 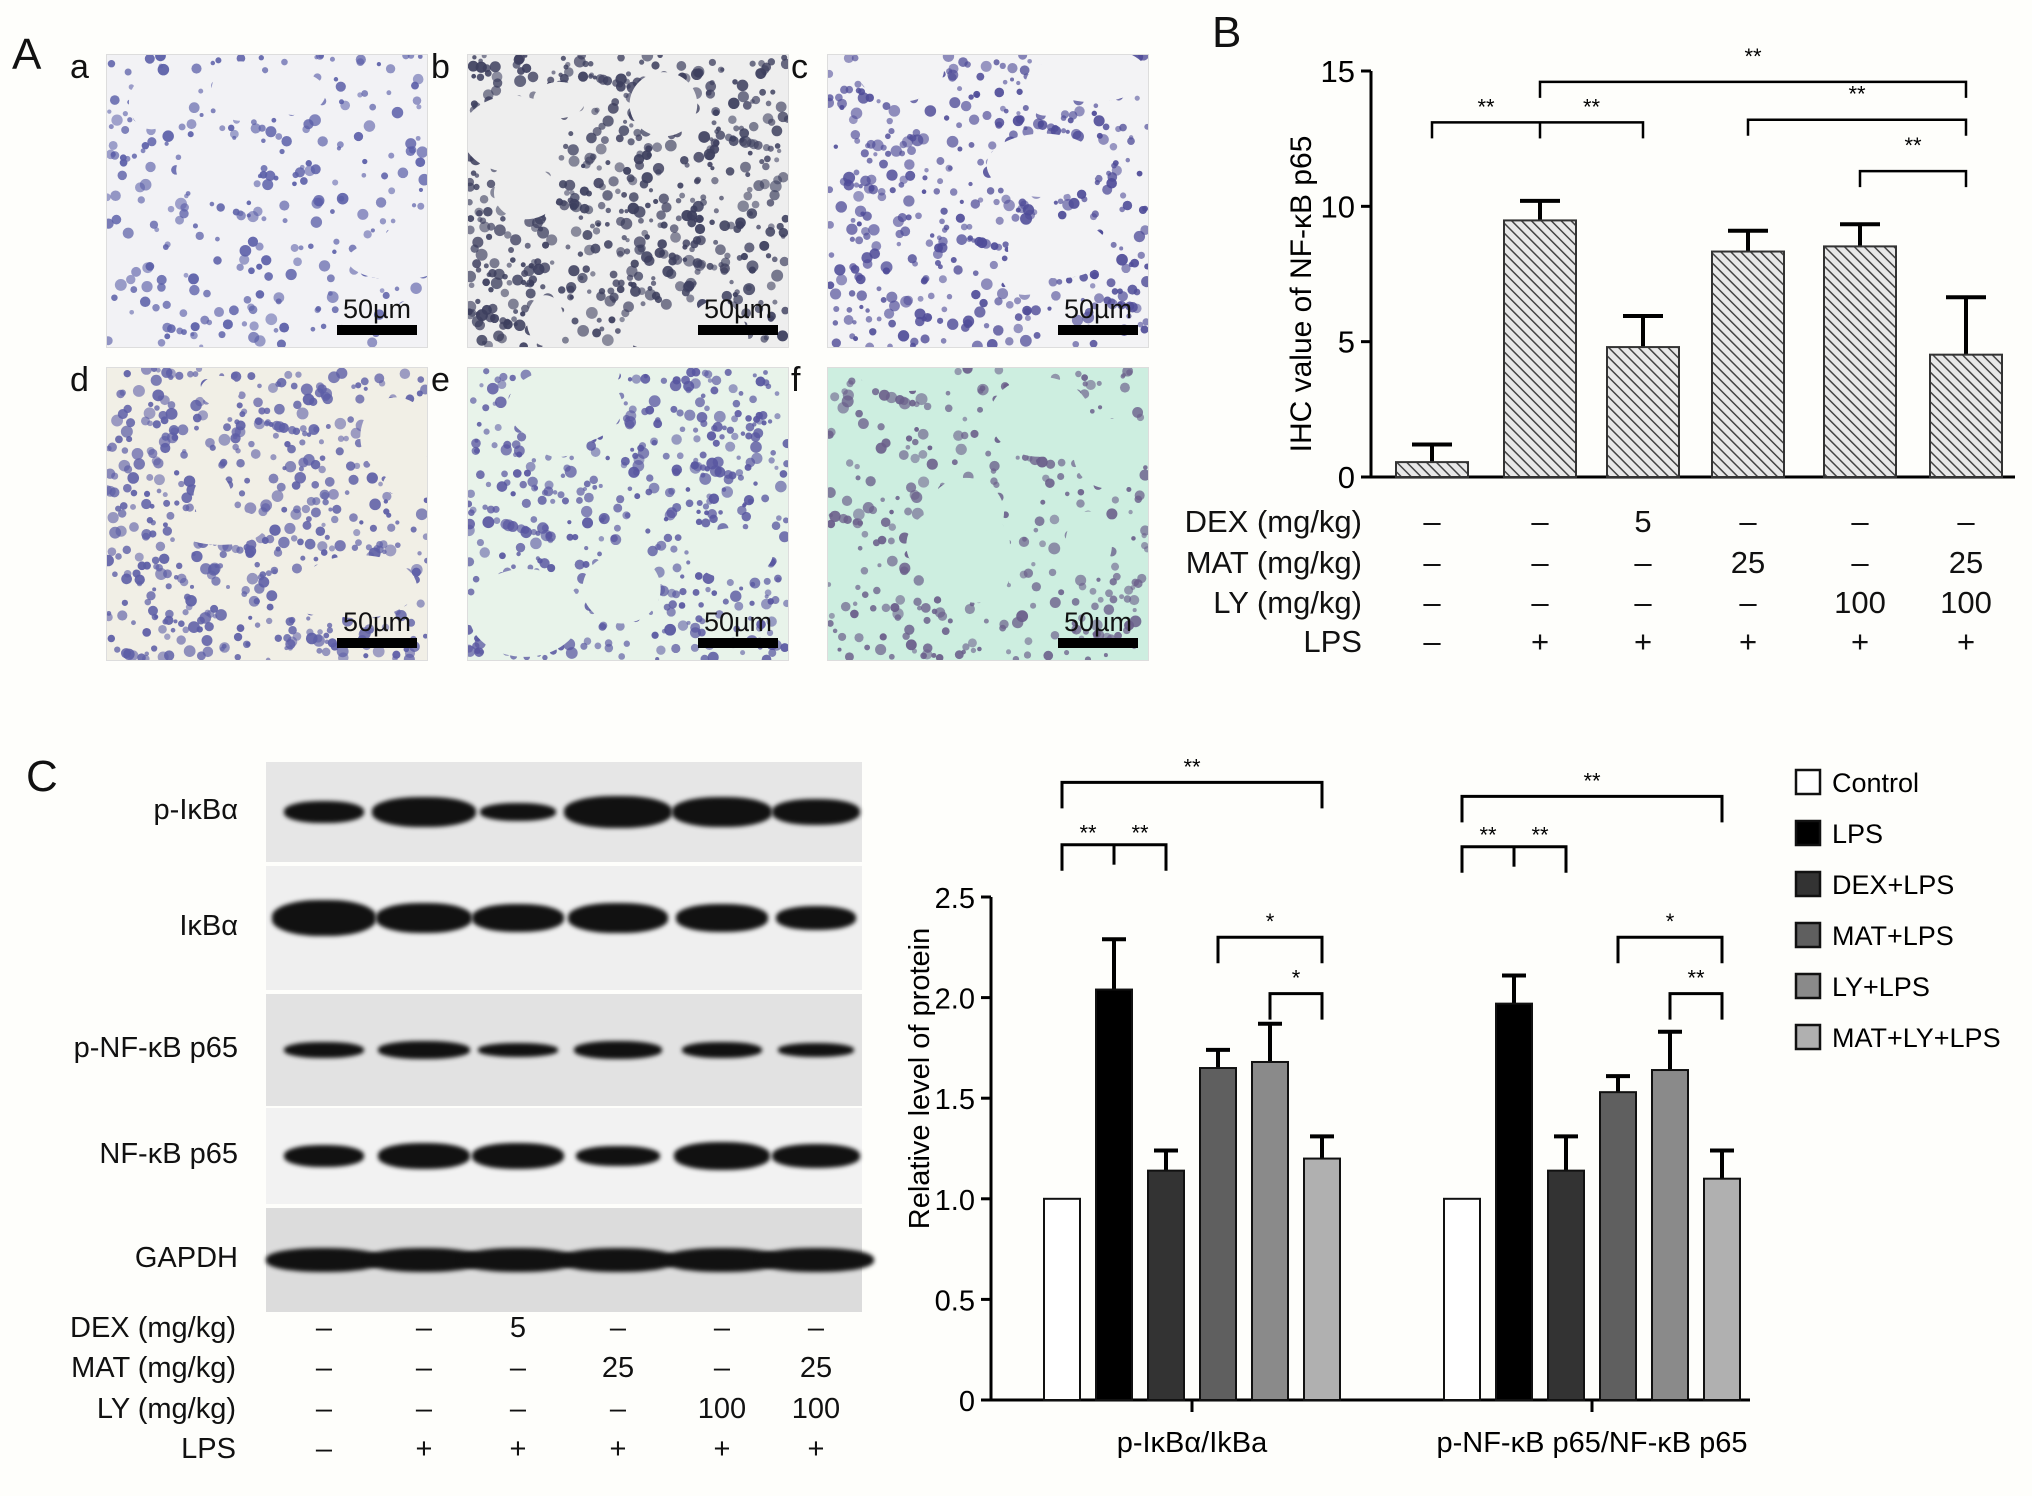 What do you see at coordinates (27, 54) in the screenshot?
I see `panel-a-label: A` at bounding box center [27, 54].